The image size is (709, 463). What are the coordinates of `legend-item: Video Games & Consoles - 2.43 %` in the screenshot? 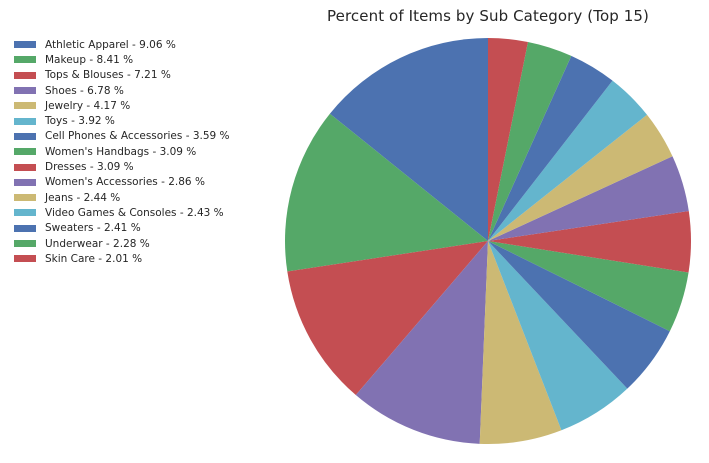 It's located at (122, 212).